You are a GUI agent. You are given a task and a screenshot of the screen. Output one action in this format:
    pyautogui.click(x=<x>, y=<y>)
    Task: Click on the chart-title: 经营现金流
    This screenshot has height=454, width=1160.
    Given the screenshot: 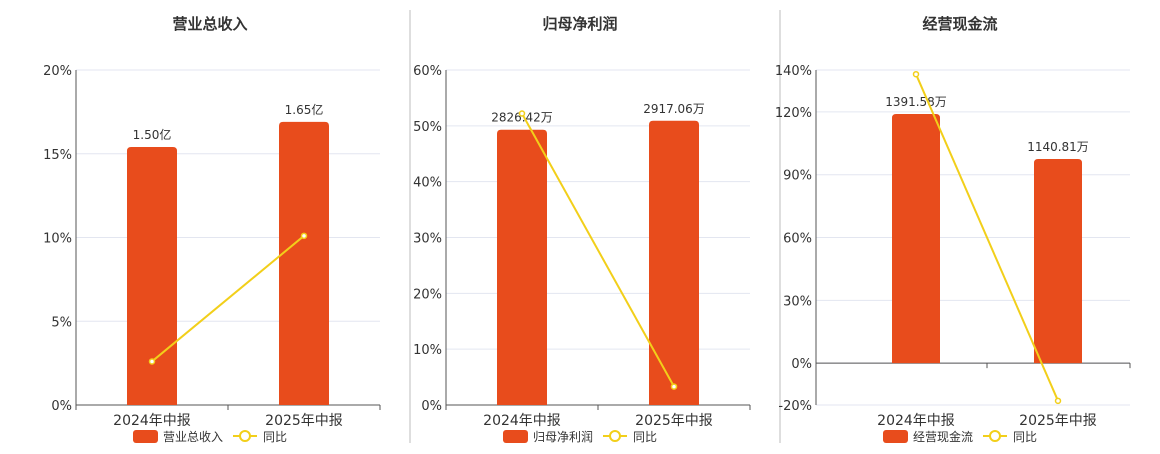 What is the action you would take?
    pyautogui.click(x=959, y=24)
    